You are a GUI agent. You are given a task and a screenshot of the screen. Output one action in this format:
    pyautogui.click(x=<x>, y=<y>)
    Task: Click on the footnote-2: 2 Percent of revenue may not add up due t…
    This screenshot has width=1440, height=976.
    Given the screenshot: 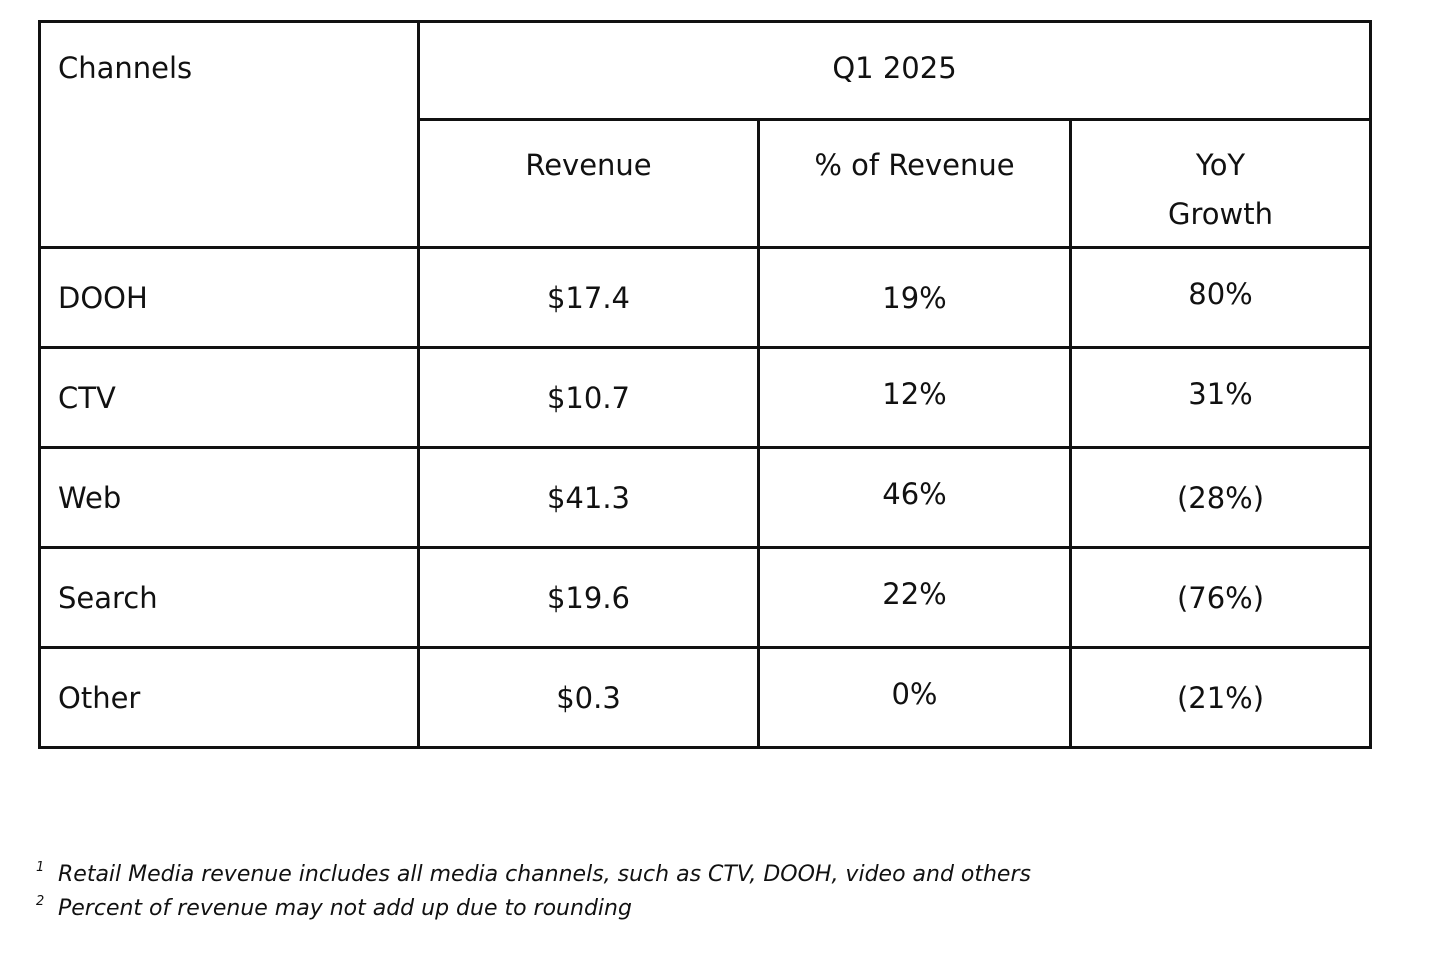 What is the action you would take?
    pyautogui.click(x=533, y=909)
    